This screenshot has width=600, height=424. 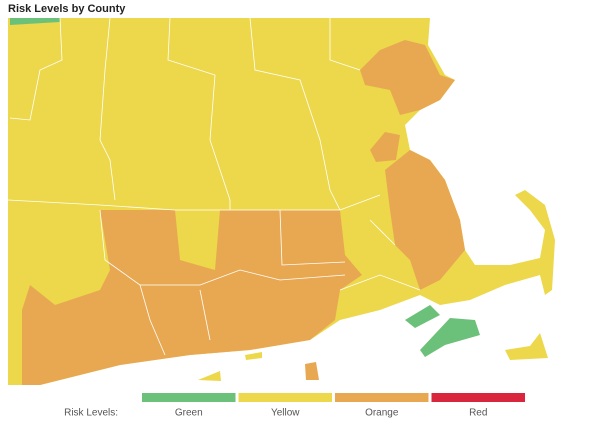 I want to click on legend-item: Green, so click(x=189, y=413).